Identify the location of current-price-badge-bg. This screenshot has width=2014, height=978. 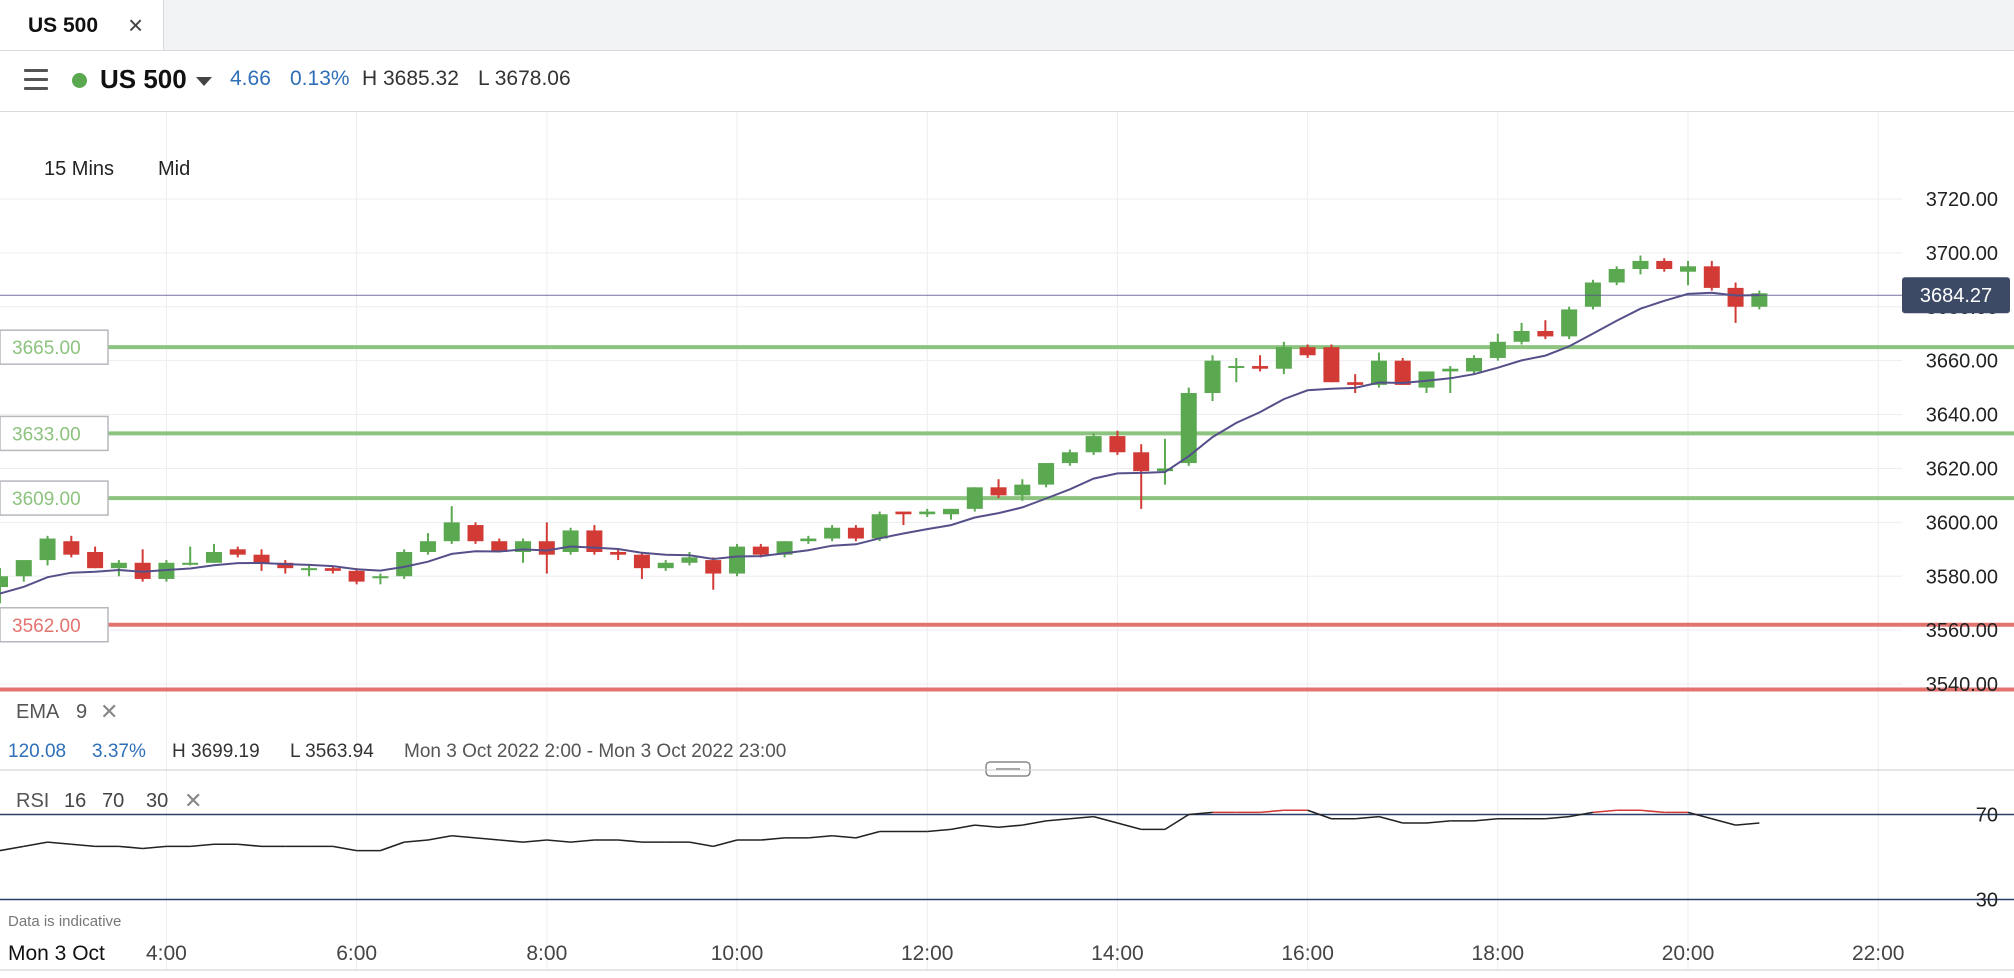
(1956, 295).